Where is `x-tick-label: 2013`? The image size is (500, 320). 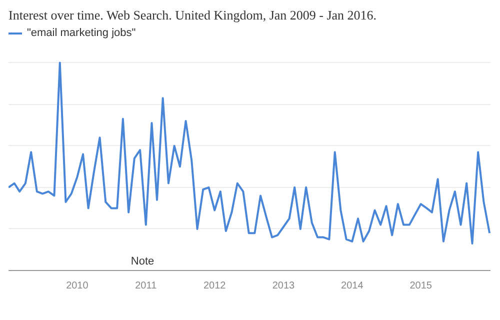
x-tick-label: 2013 is located at coordinates (284, 286).